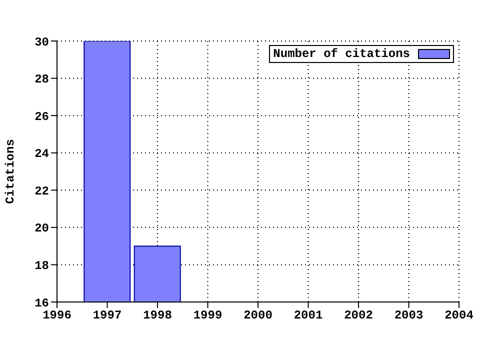 This screenshot has height=350, width=480. I want to click on x-tick-label: 1999, so click(207, 315).